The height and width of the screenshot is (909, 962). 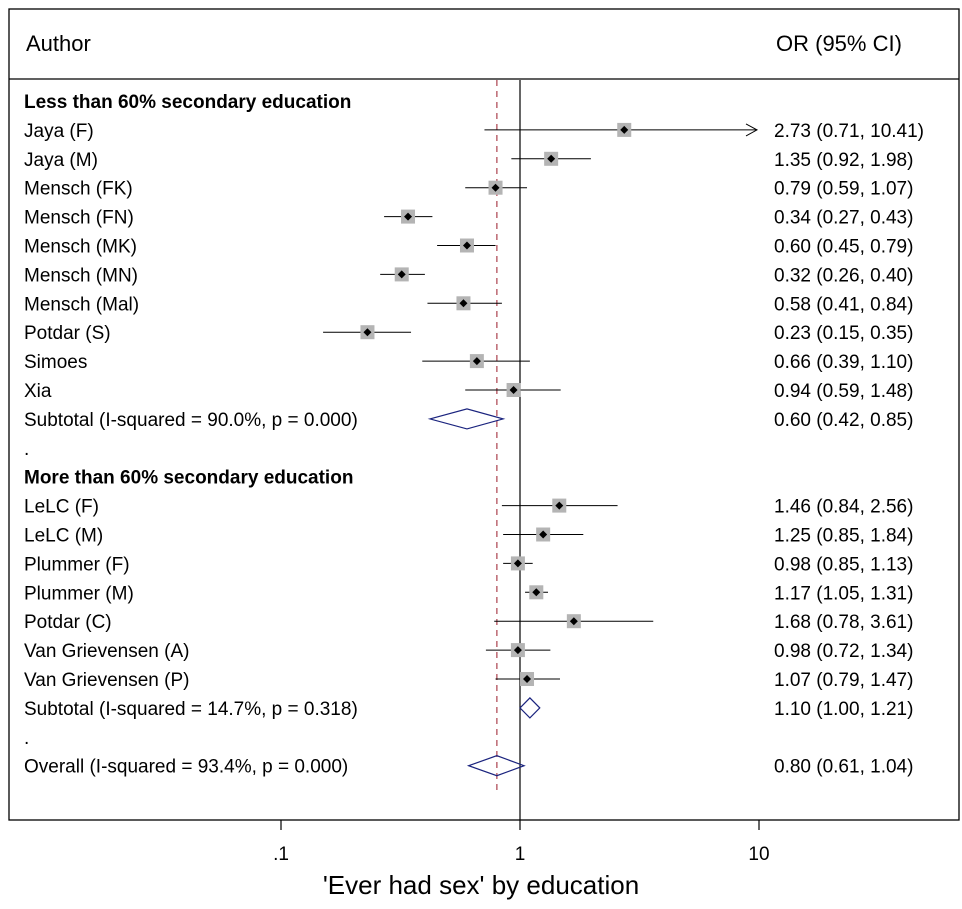 What do you see at coordinates (758, 854) in the screenshot?
I see `x-tick-label: 10` at bounding box center [758, 854].